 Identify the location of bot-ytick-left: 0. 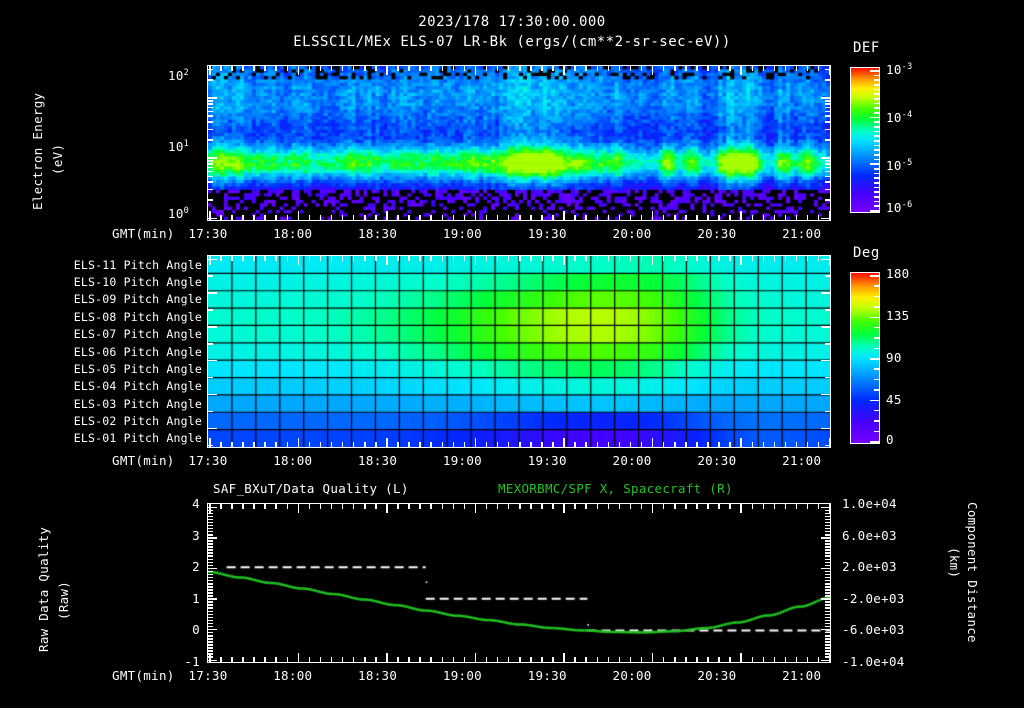
(196, 630).